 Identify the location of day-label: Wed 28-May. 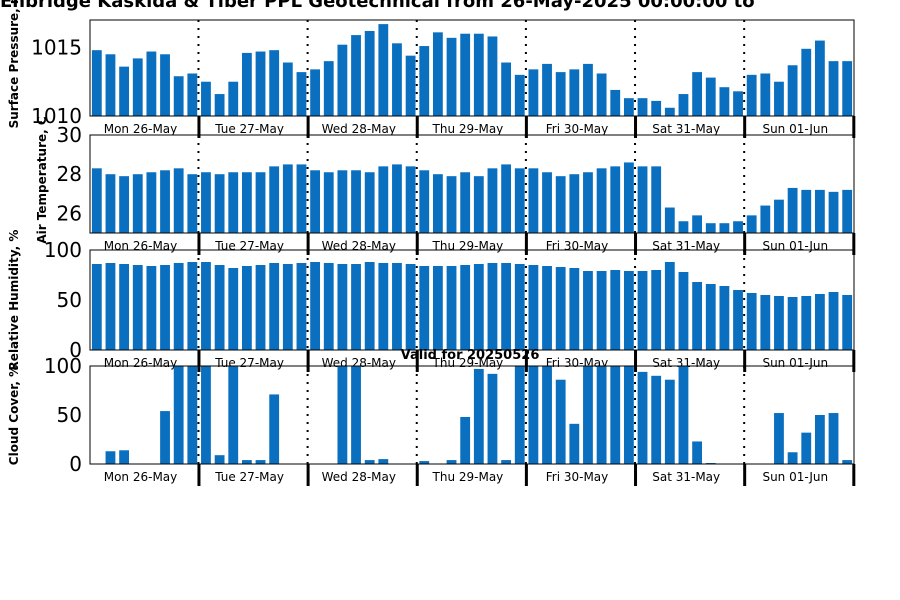
(359, 129).